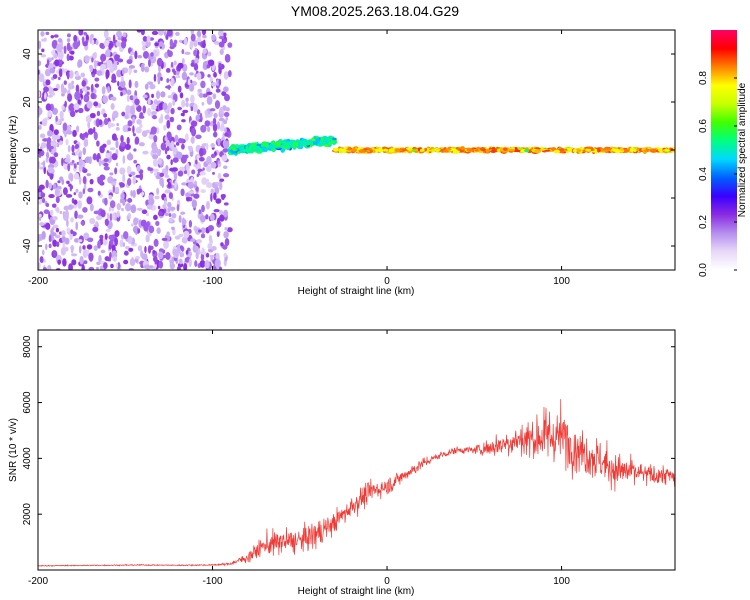  Describe the element at coordinates (27, 54) in the screenshot. I see `spectrogram-y-tick-label: 40` at that location.